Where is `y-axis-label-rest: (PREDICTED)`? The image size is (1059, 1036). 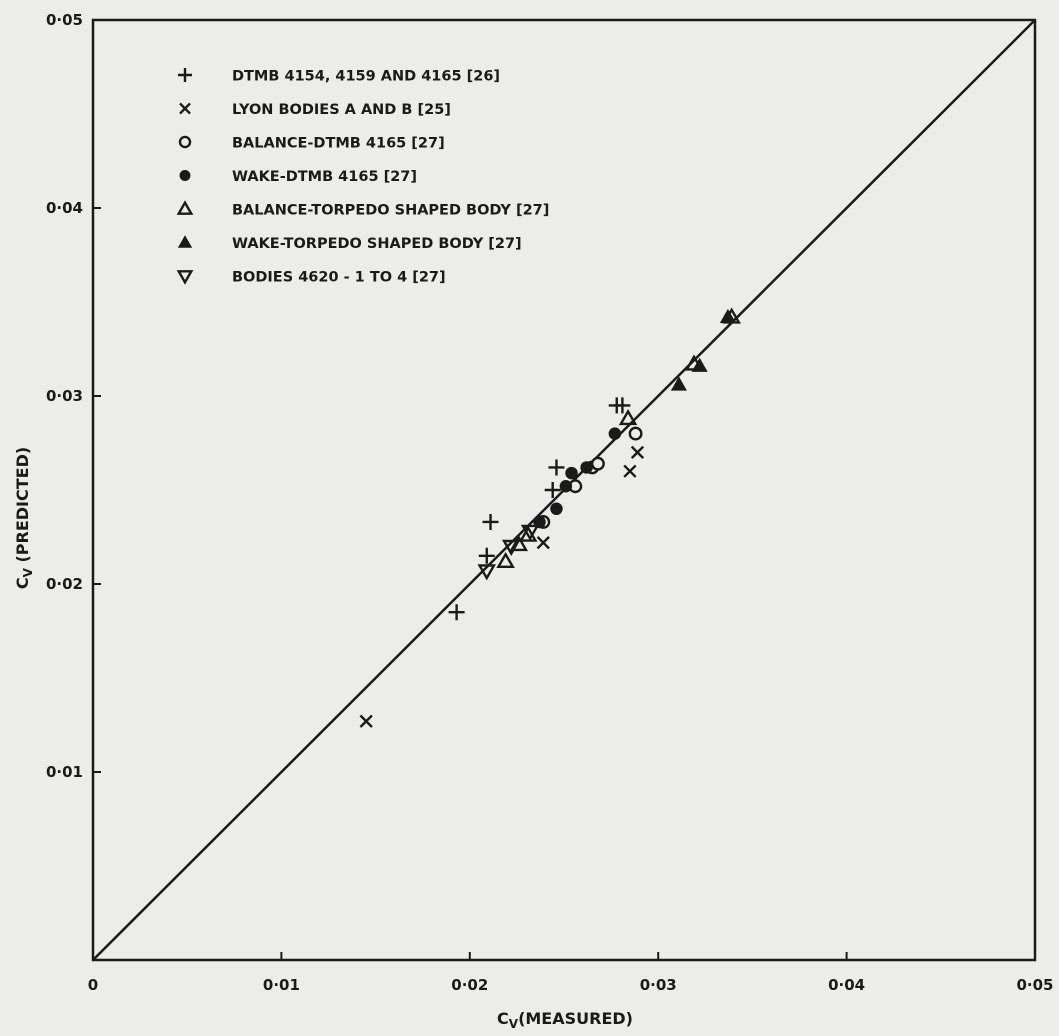 y-axis-label-rest: (PREDICTED) is located at coordinates (22, 507).